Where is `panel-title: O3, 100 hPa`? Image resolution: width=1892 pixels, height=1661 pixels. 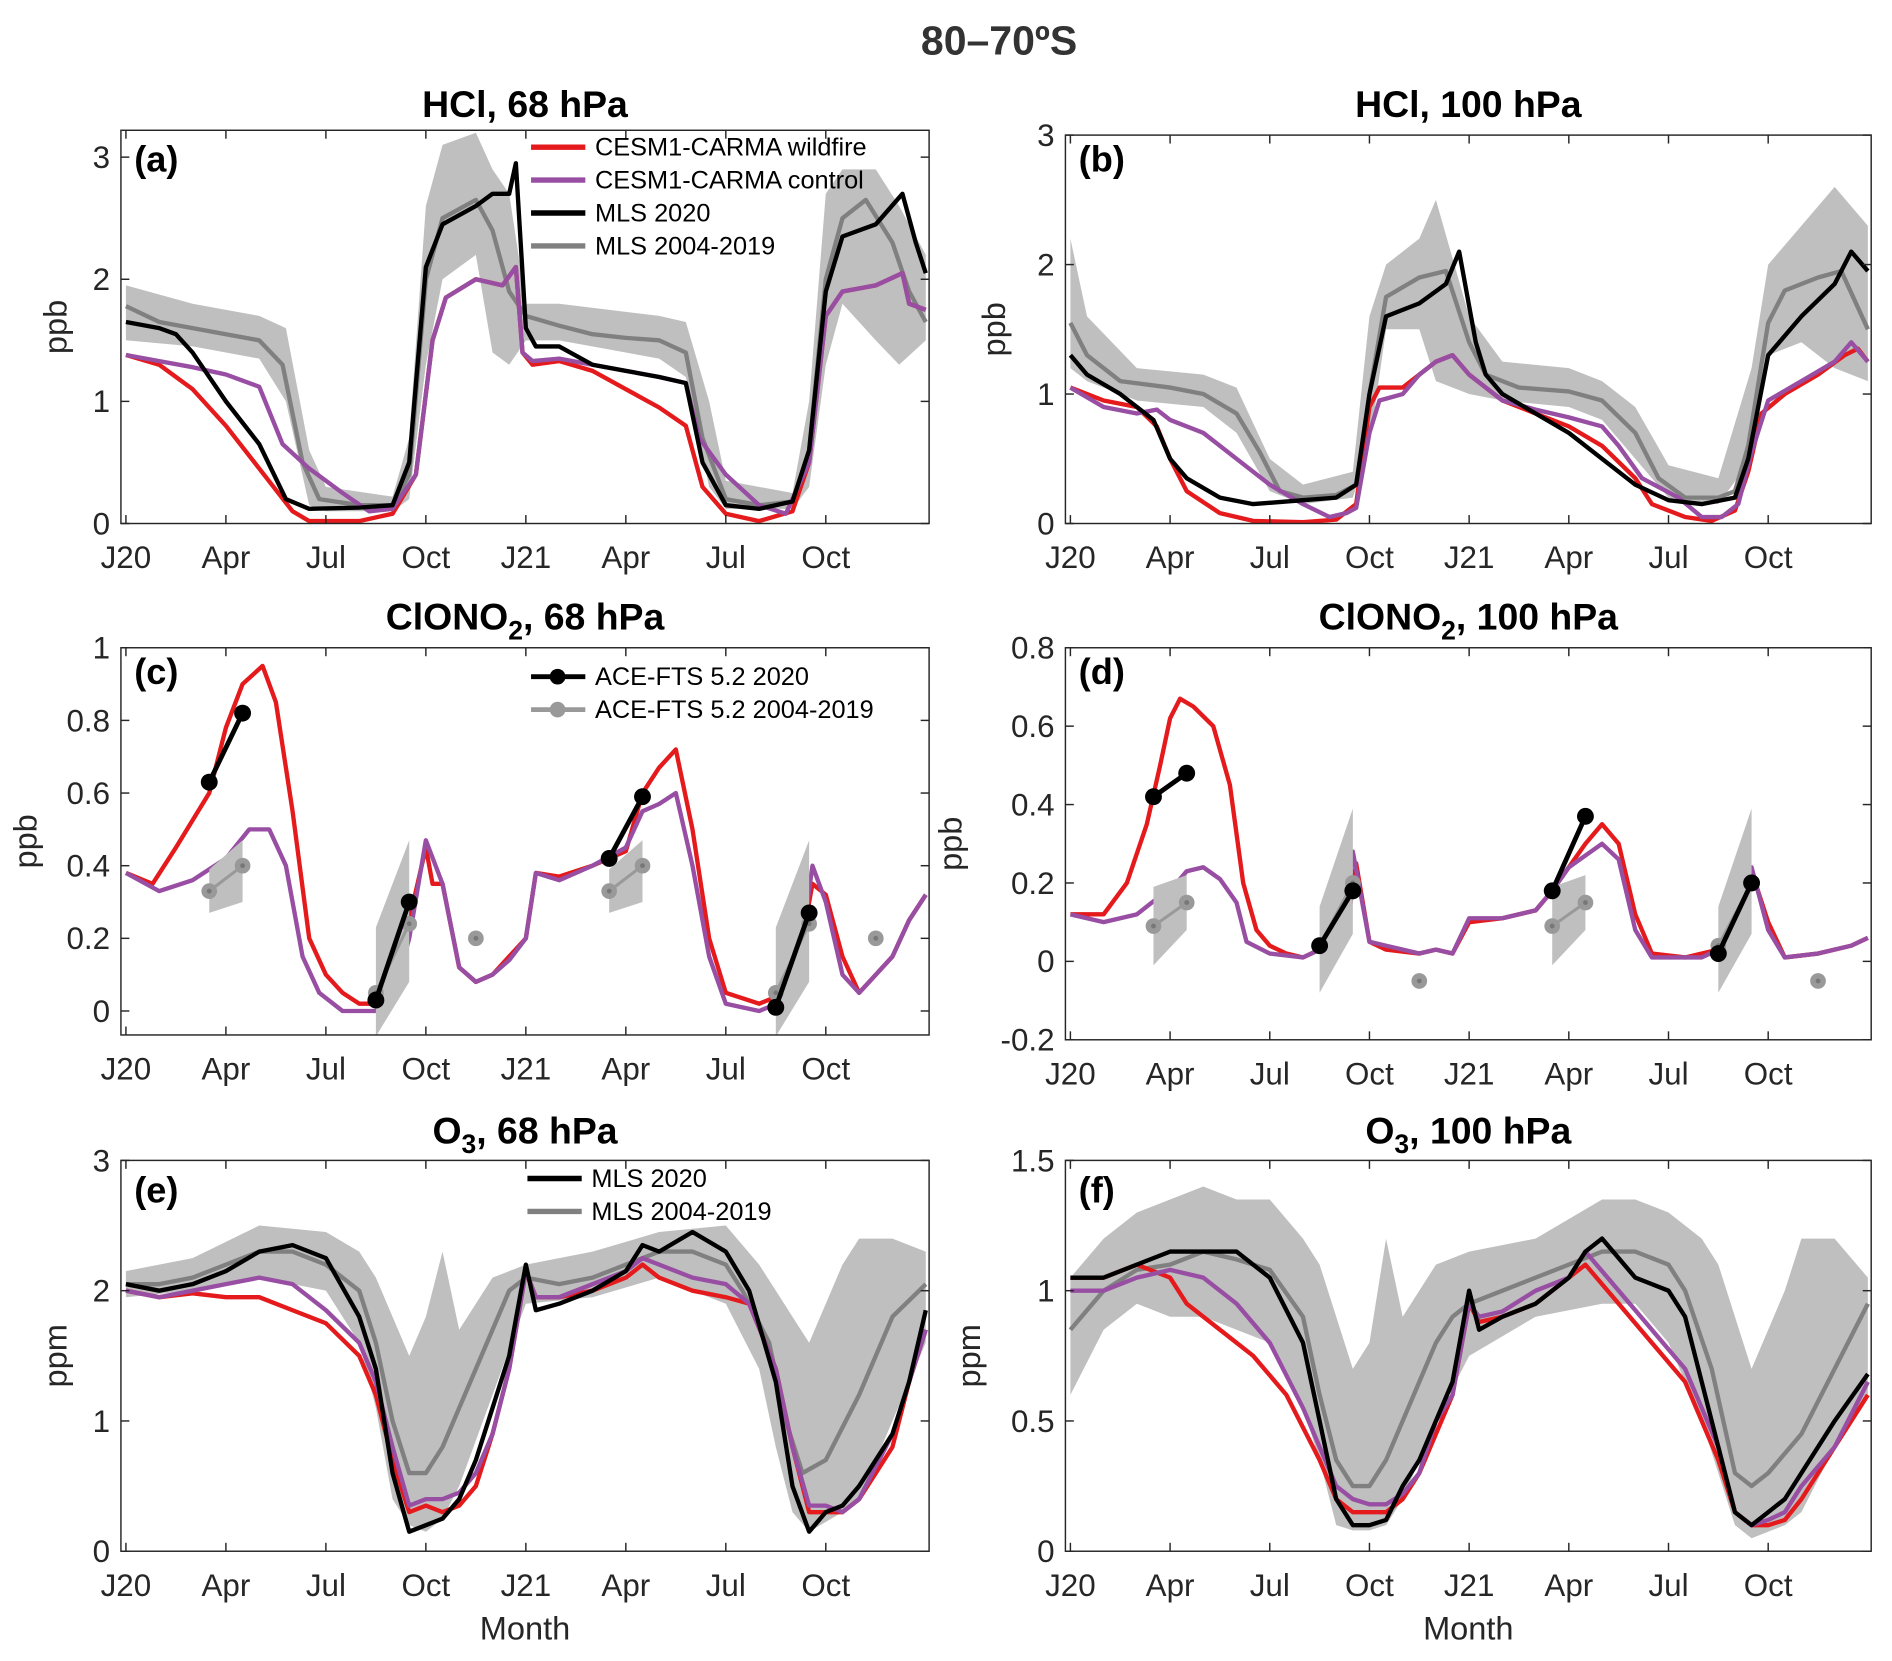
panel-title: O3, 100 hPa is located at coordinates (1468, 1135).